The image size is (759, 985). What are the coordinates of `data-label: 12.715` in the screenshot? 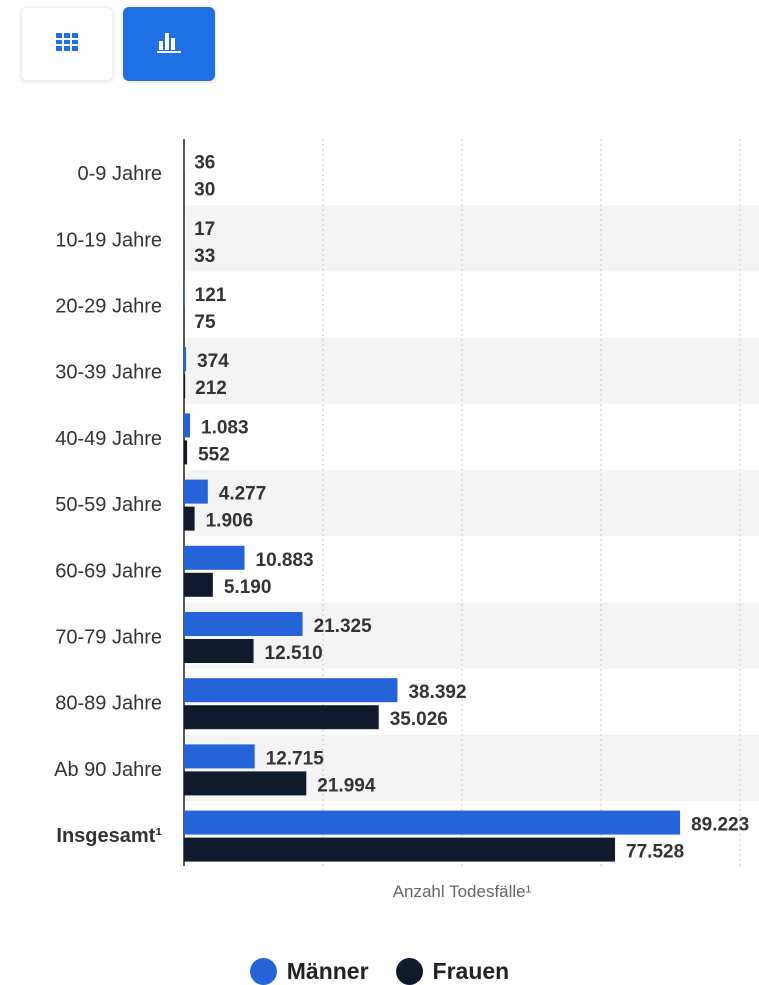 It's located at (295, 758).